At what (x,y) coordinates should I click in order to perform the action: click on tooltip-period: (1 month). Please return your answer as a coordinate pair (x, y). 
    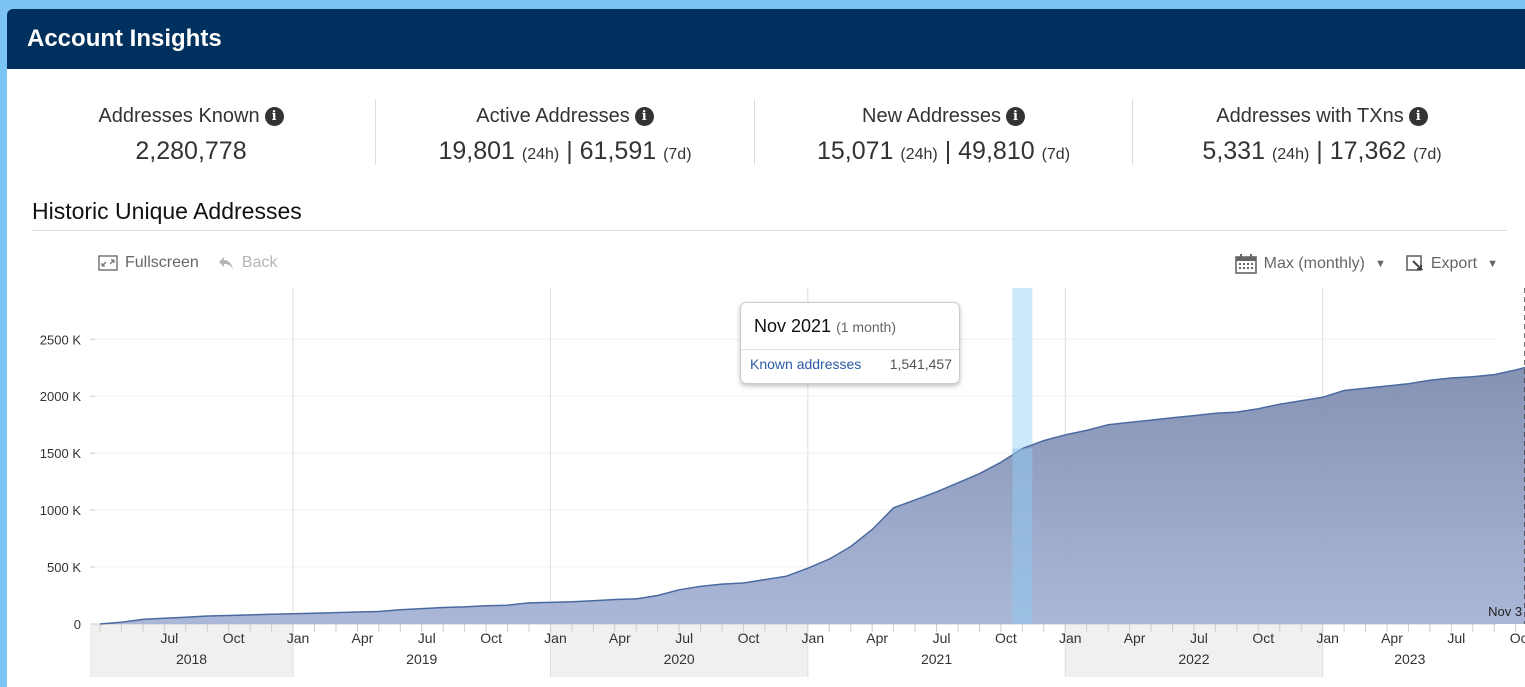
    Looking at the image, I should click on (866, 327).